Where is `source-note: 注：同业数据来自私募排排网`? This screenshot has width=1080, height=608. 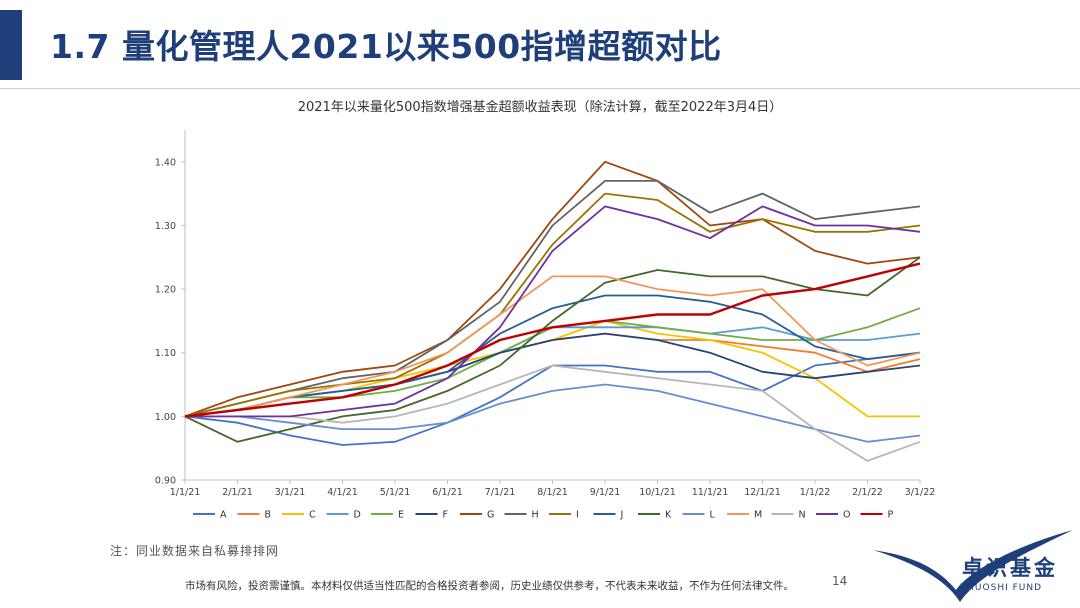
source-note: 注：同业数据来自私募排排网 is located at coordinates (195, 551).